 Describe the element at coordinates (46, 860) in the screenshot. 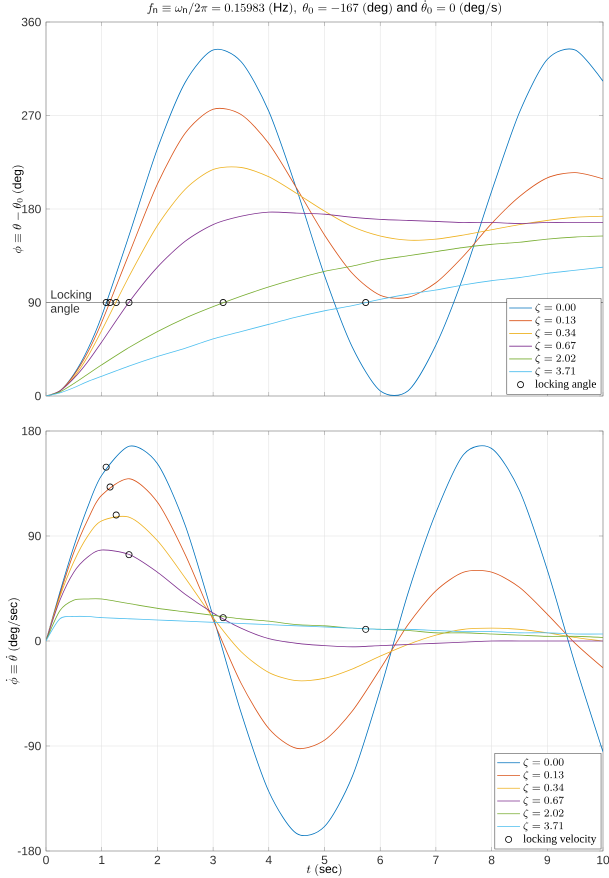

I see `x-tick-label: 0` at that location.